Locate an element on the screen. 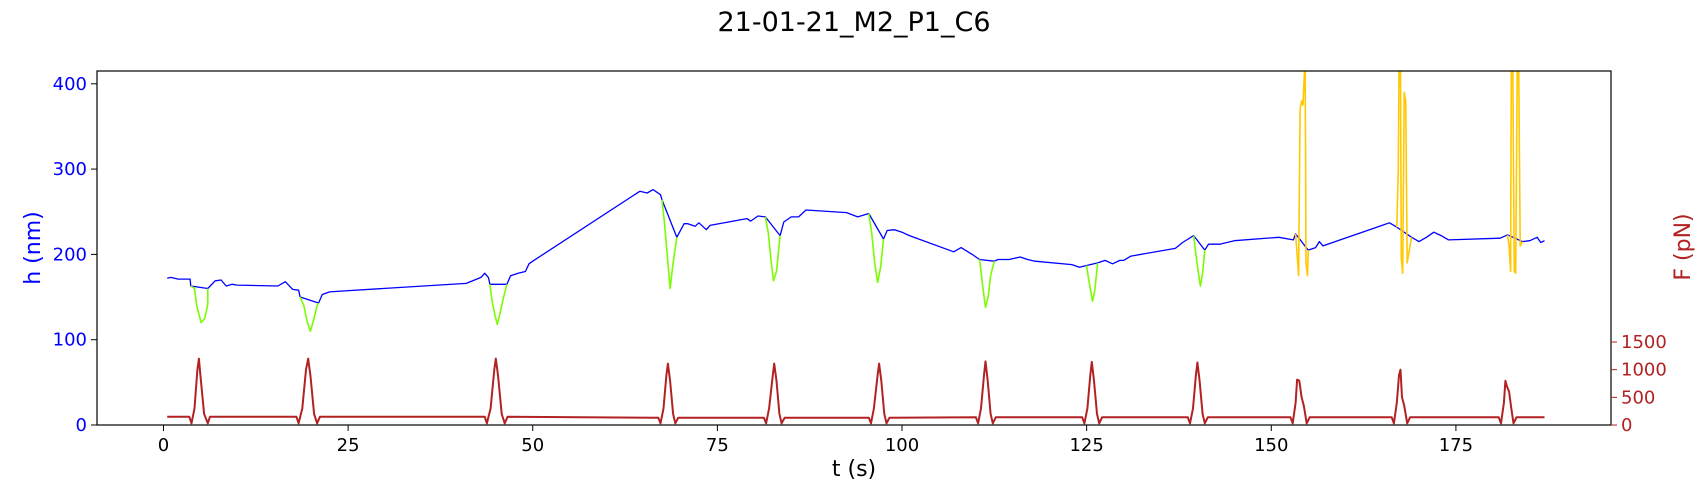 The height and width of the screenshot is (500, 1708). x-tick-label: 125 is located at coordinates (1086, 445).